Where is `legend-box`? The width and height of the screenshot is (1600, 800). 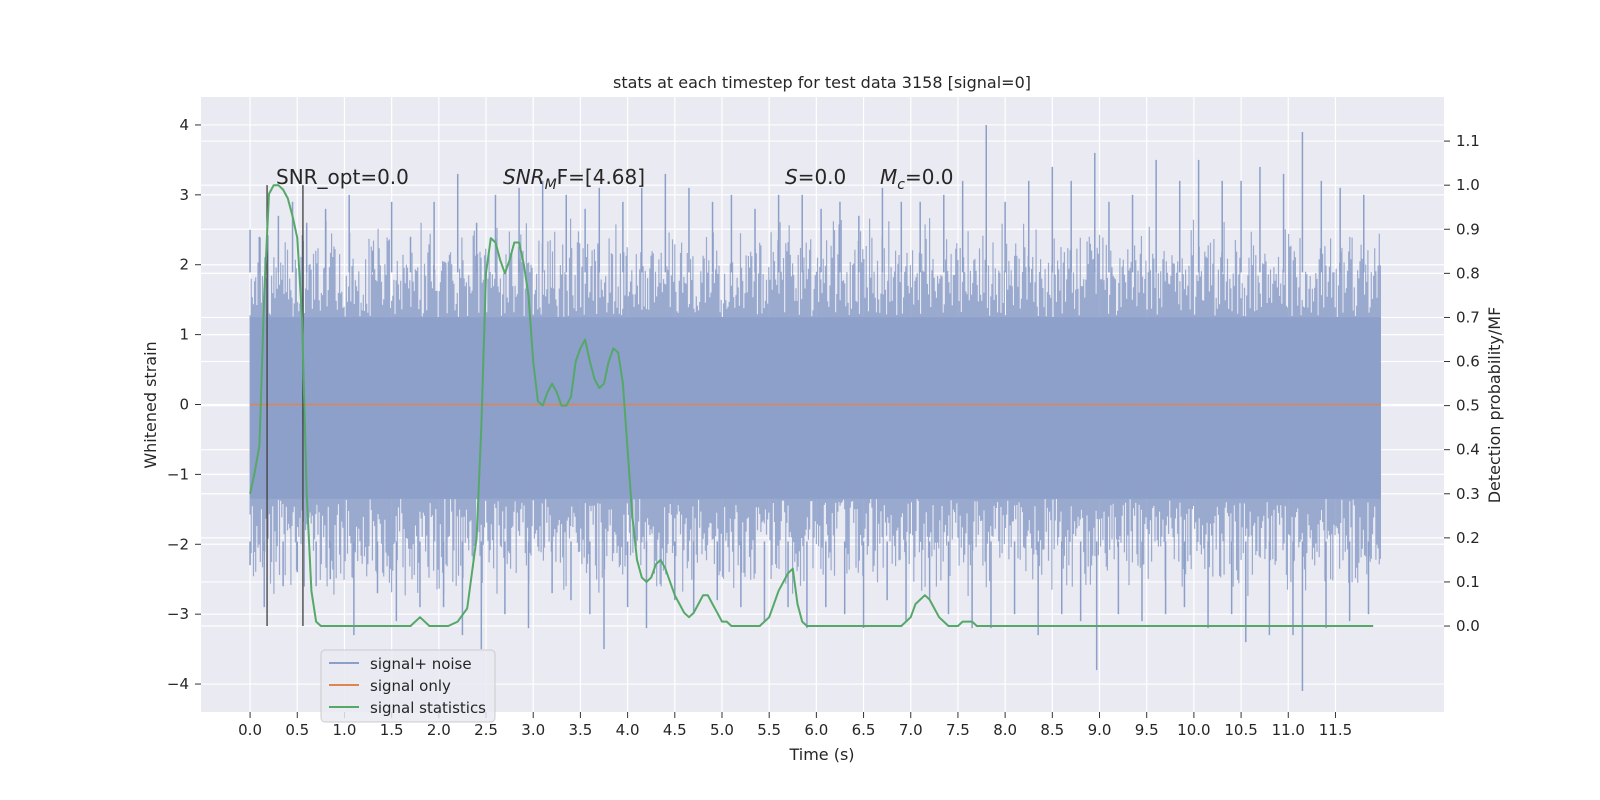
legend-box is located at coordinates (408, 686).